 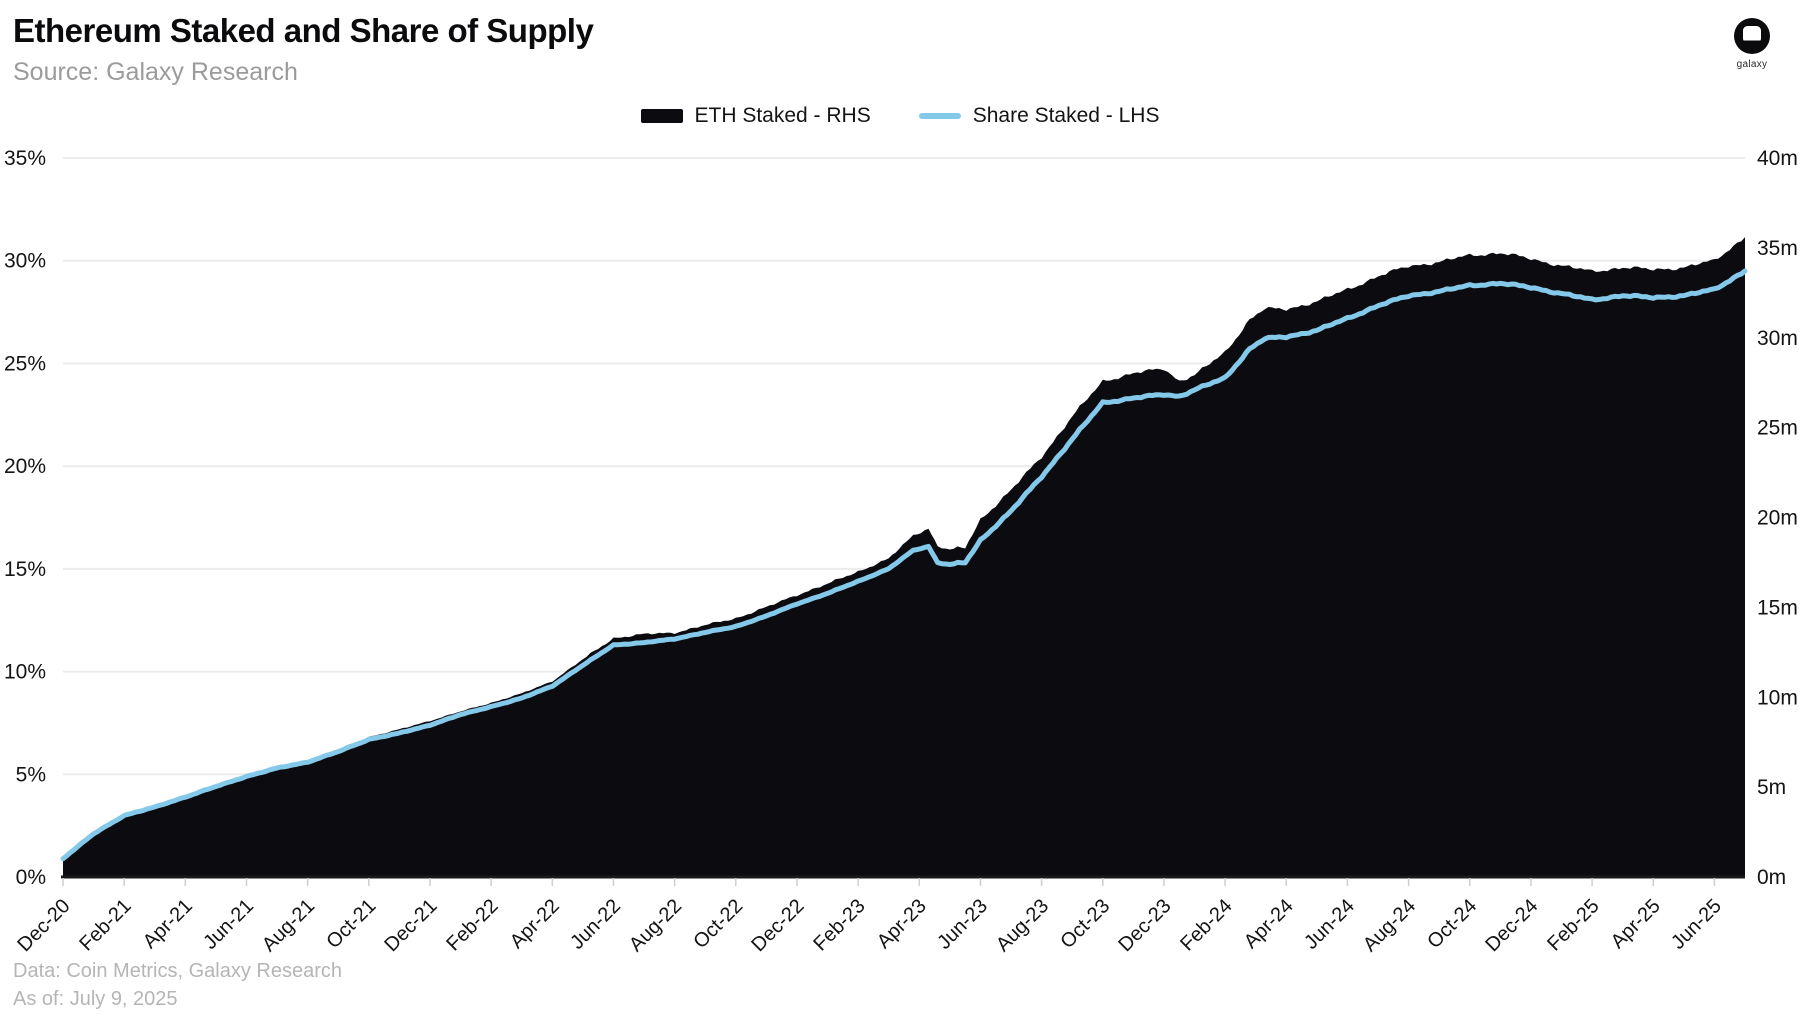 What do you see at coordinates (777, 925) in the screenshot?
I see `x-tick-label: Dec-22` at bounding box center [777, 925].